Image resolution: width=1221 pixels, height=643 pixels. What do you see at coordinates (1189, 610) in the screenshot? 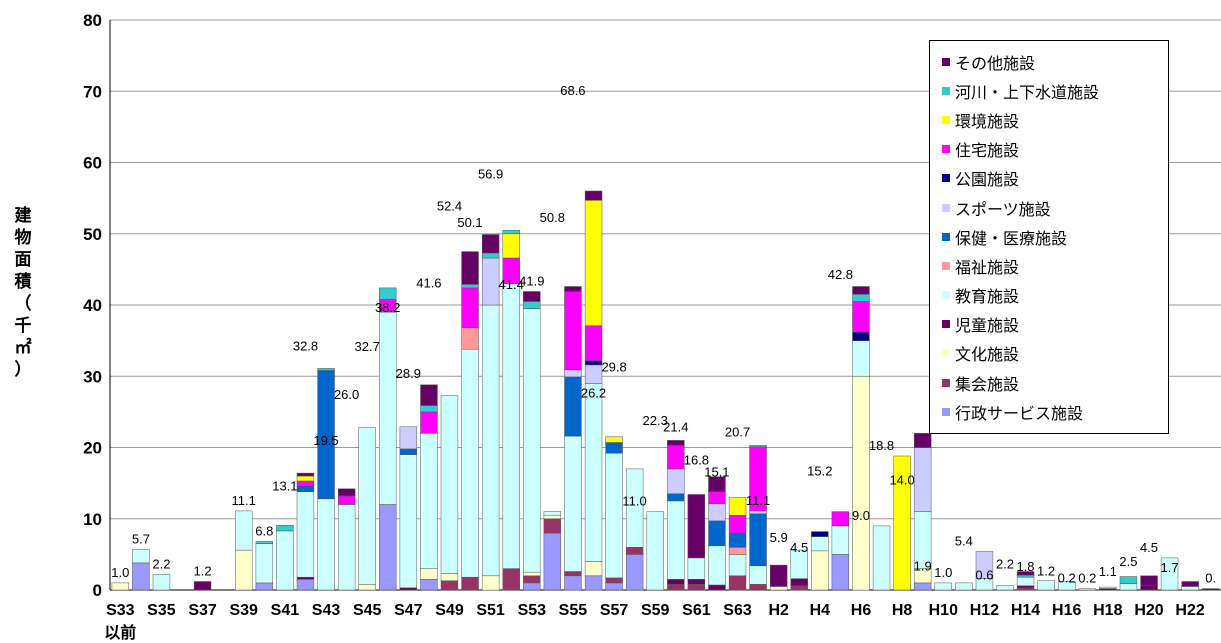
I see `x-tick-label: H22` at bounding box center [1189, 610].